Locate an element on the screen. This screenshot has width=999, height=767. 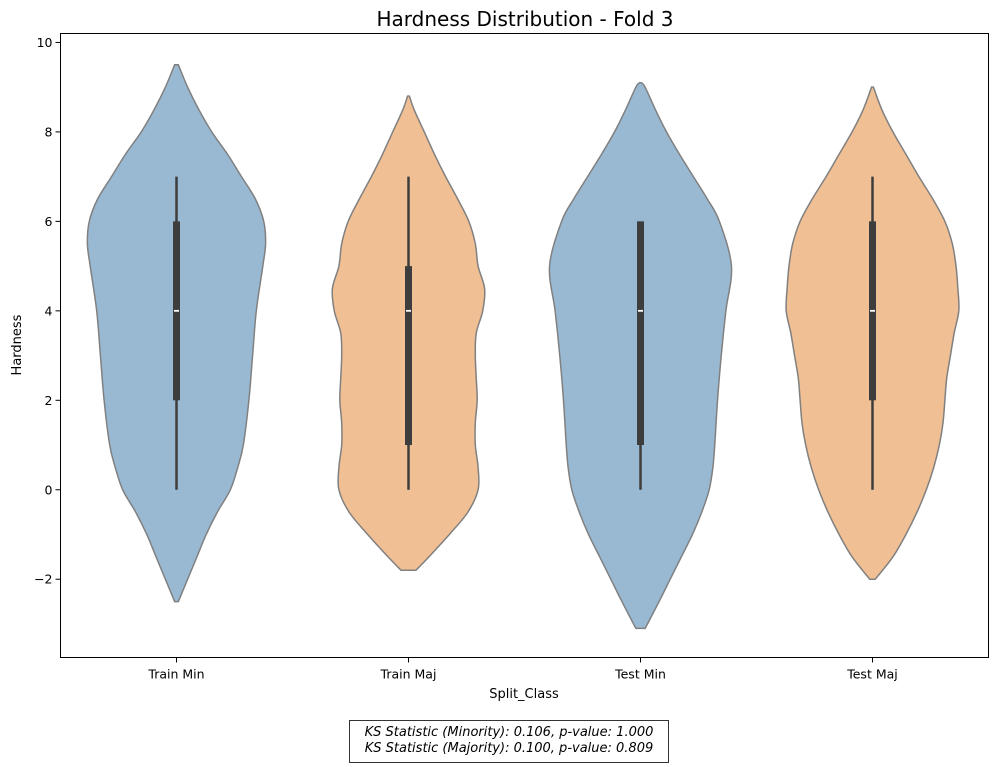
y-tick-label: 0 is located at coordinates (49, 489).